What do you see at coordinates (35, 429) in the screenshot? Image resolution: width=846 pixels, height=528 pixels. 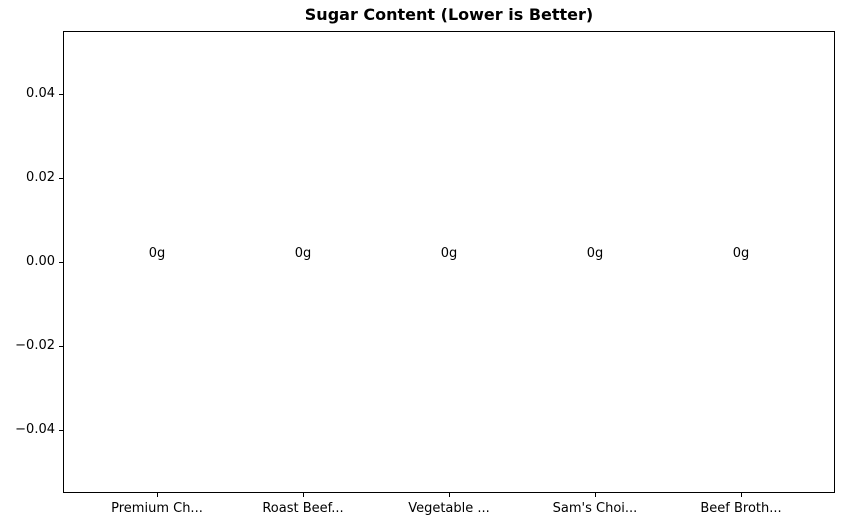 I see `y-axis-tick-label: −0.04` at bounding box center [35, 429].